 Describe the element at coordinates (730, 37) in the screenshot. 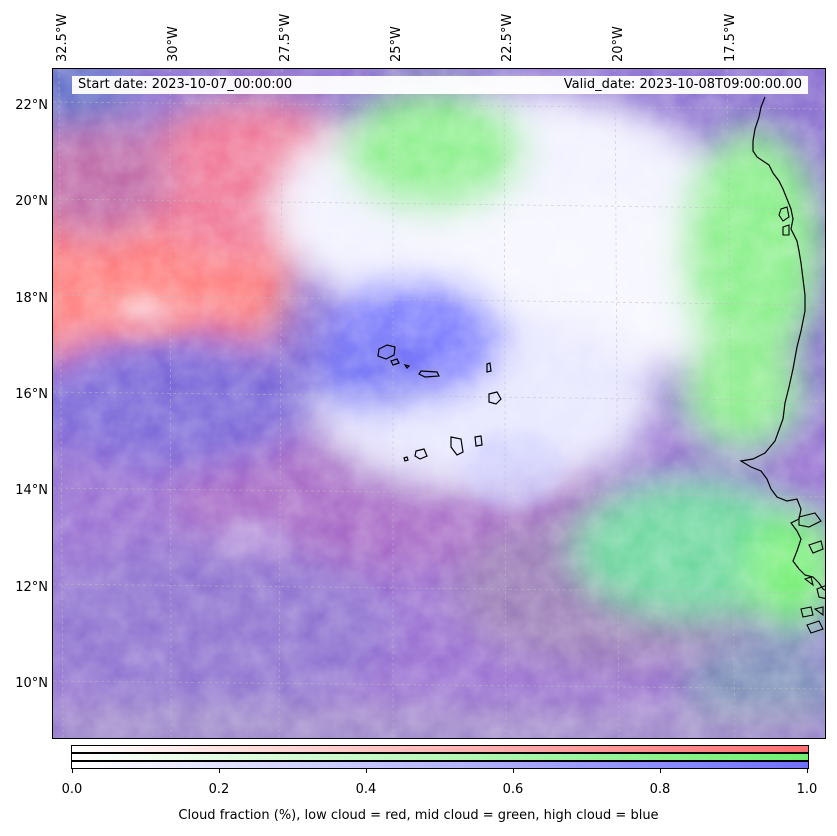

I see `lon-label-17-5w: 17.5°W` at that location.